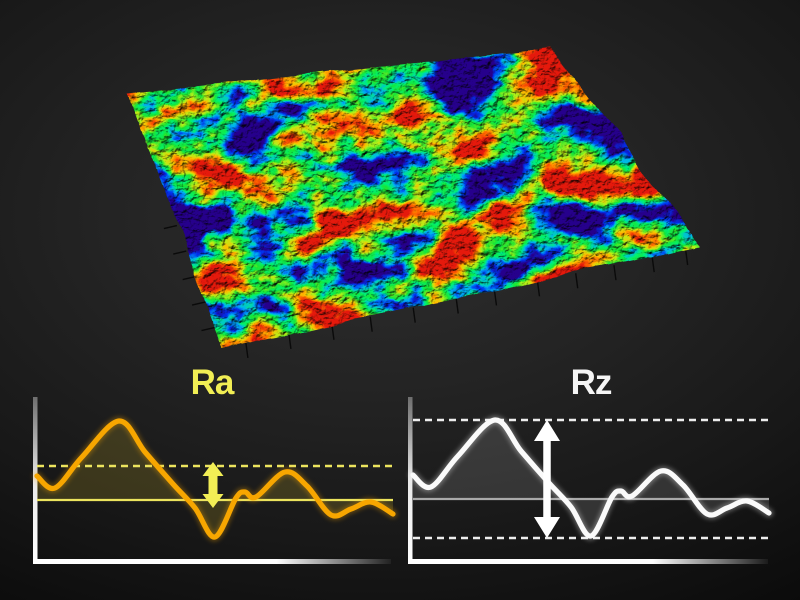 The image size is (800, 600). I want to click on surface-axis-ticks, so click(426, 291).